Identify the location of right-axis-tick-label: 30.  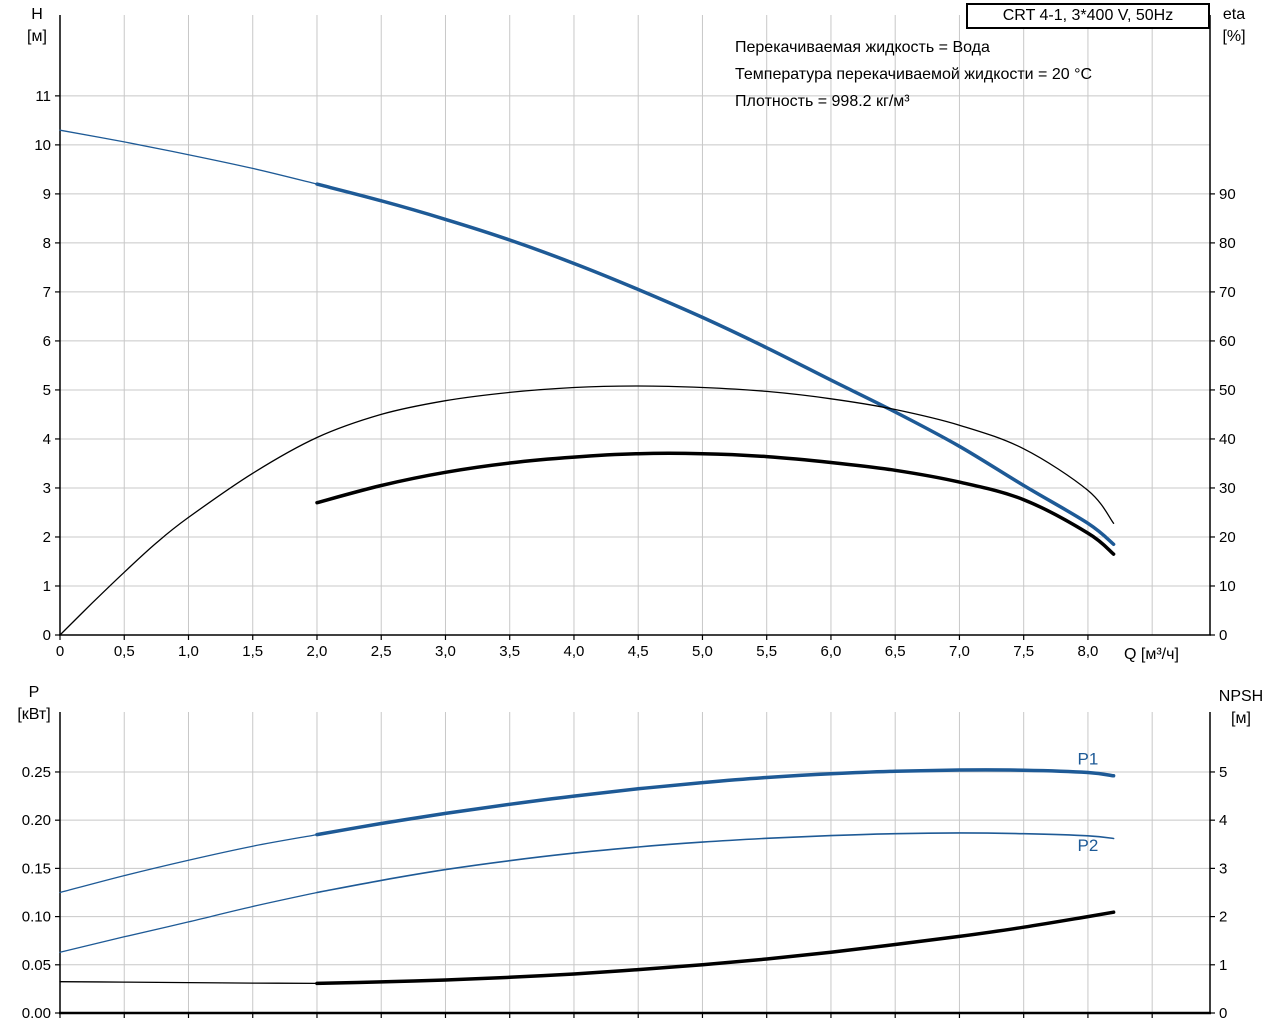
(1227, 488).